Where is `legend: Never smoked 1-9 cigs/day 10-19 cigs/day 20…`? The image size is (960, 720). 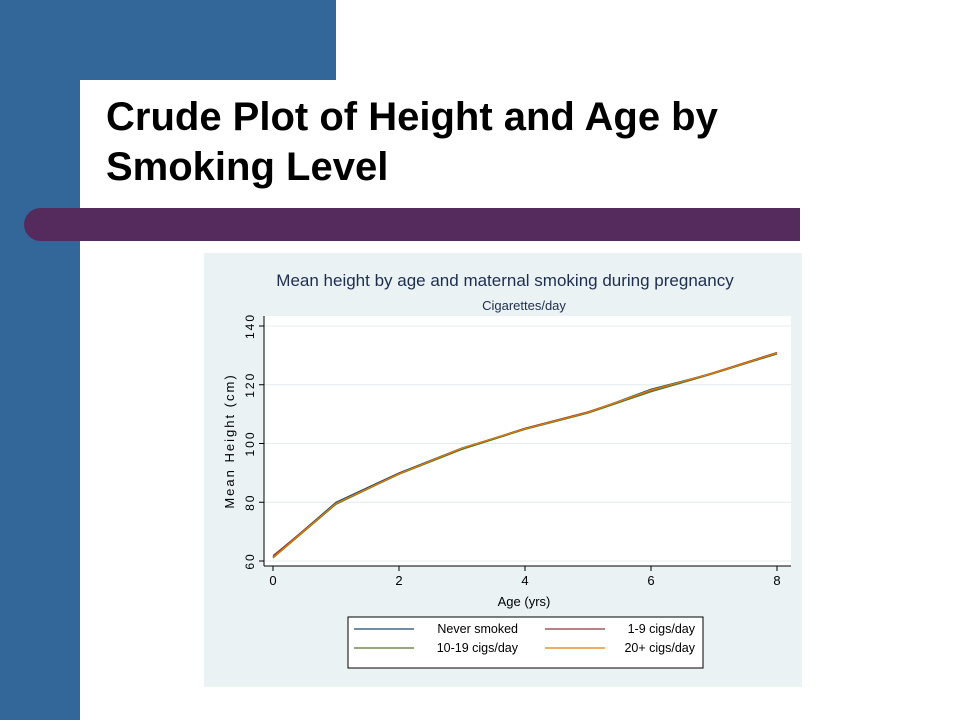 legend: Never smoked 1-9 cigs/day 10-19 cigs/day 20… is located at coordinates (525, 642).